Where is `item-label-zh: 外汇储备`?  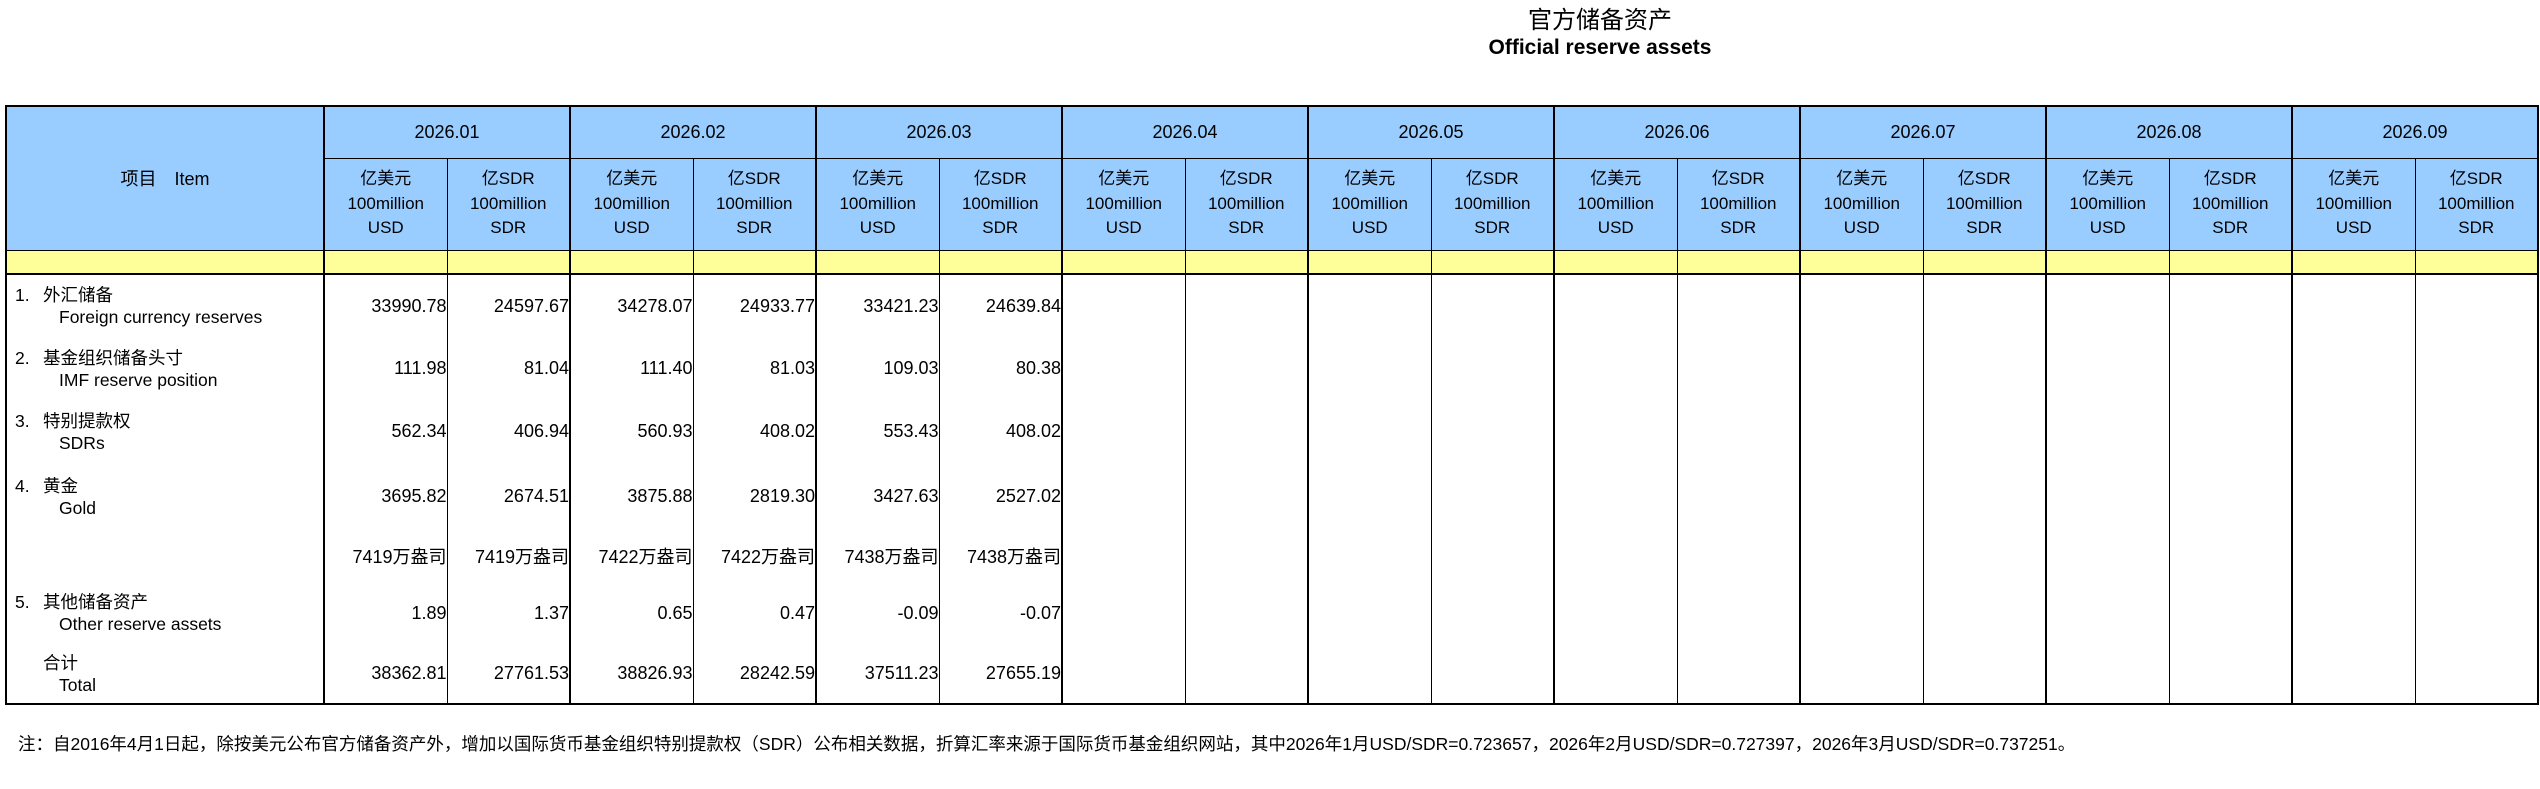
item-label-zh: 外汇储备 is located at coordinates (78, 295).